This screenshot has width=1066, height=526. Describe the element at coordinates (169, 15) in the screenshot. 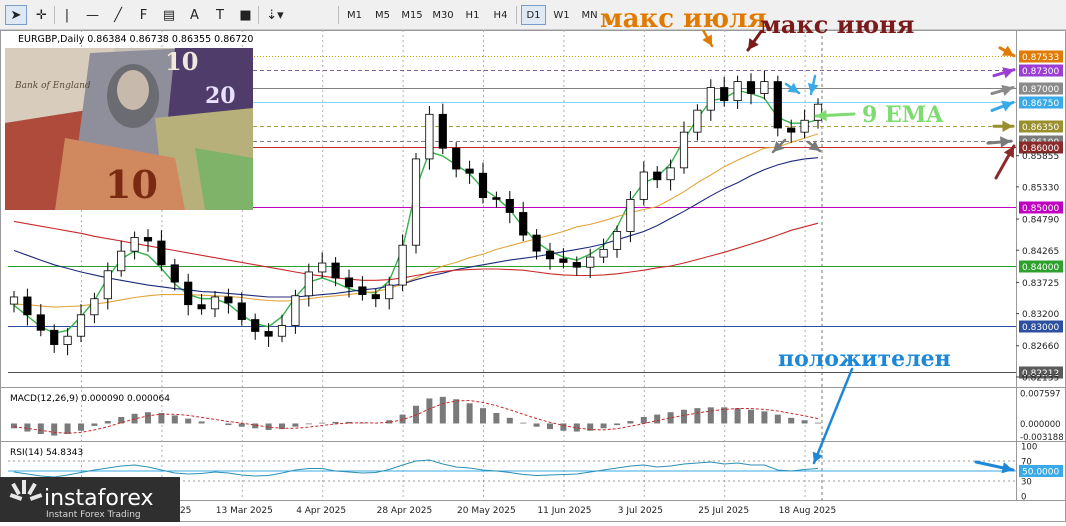

I see `channel-tool-icon: ▤` at that location.